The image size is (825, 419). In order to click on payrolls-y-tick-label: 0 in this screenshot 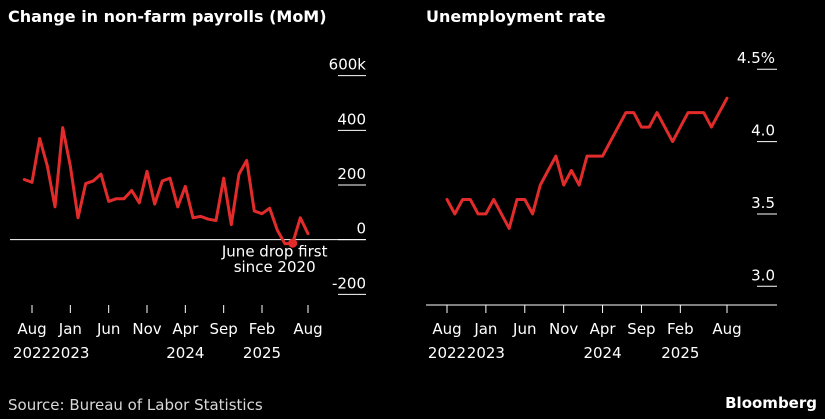, I will do `click(361, 229)`.